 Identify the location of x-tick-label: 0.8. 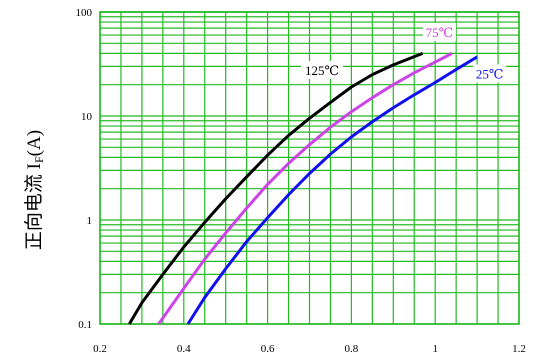
(352, 349).